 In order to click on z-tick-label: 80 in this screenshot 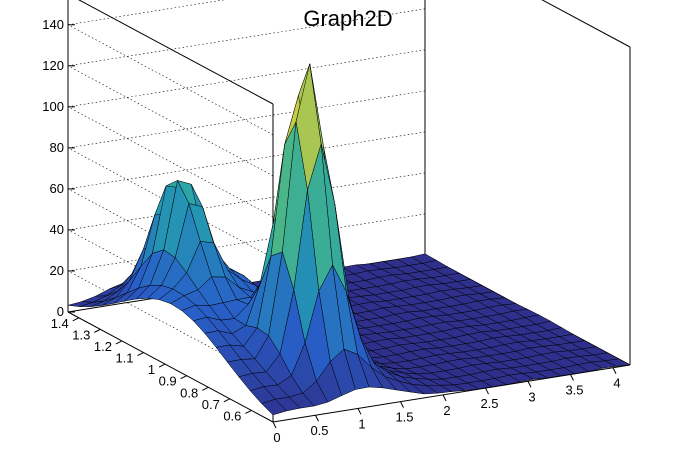, I will do `click(57, 147)`.